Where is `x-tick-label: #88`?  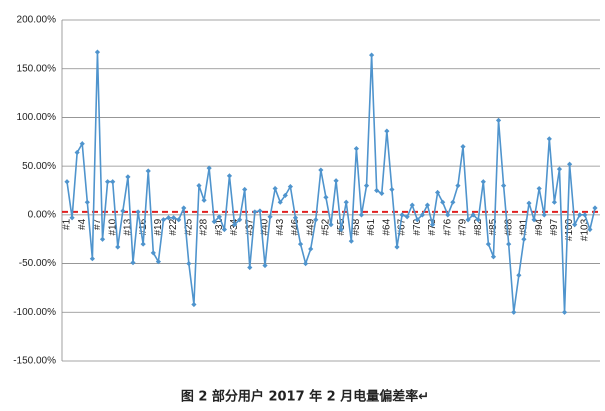 x-tick-label: #88 is located at coordinates (508, 226).